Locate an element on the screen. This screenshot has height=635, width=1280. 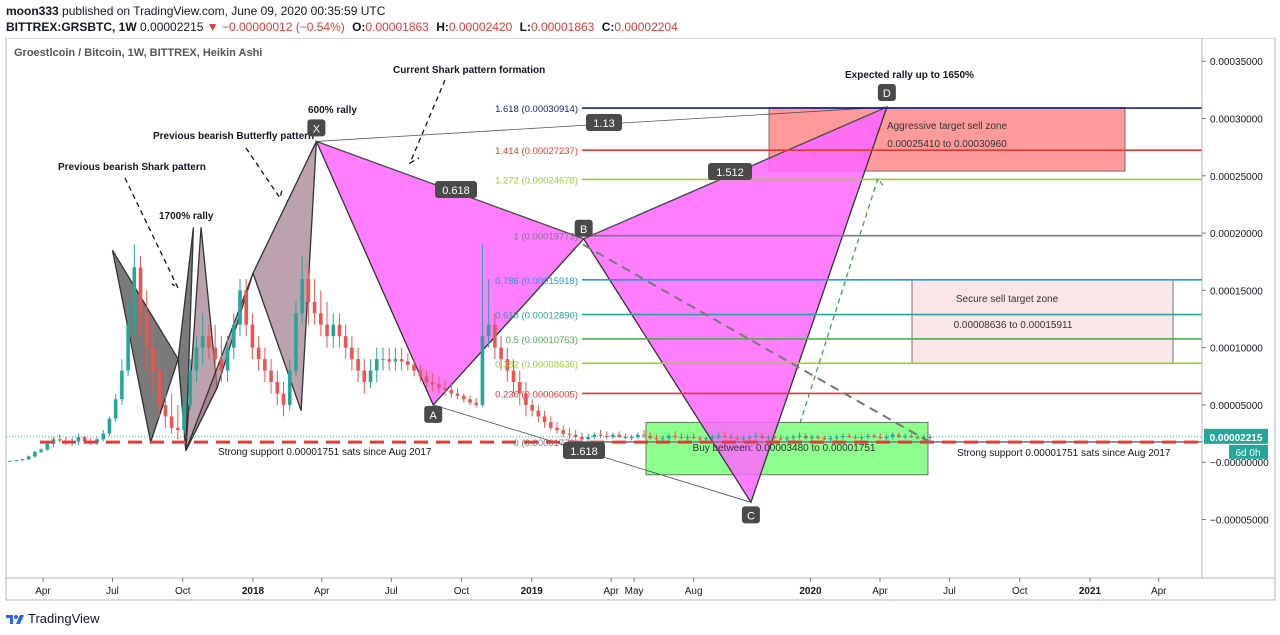
footer-brand: TradingView is located at coordinates (53, 618).